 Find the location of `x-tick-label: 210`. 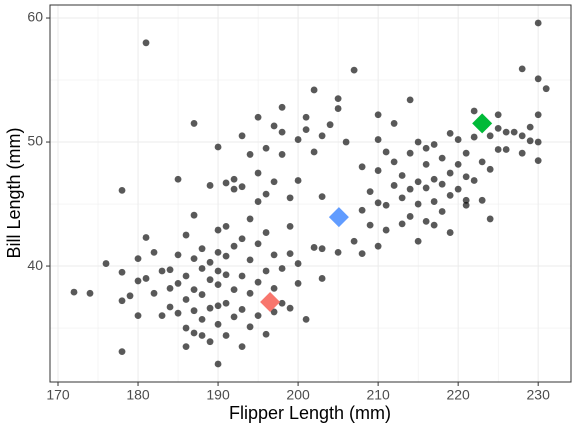

x-tick-label: 210 is located at coordinates (378, 395).